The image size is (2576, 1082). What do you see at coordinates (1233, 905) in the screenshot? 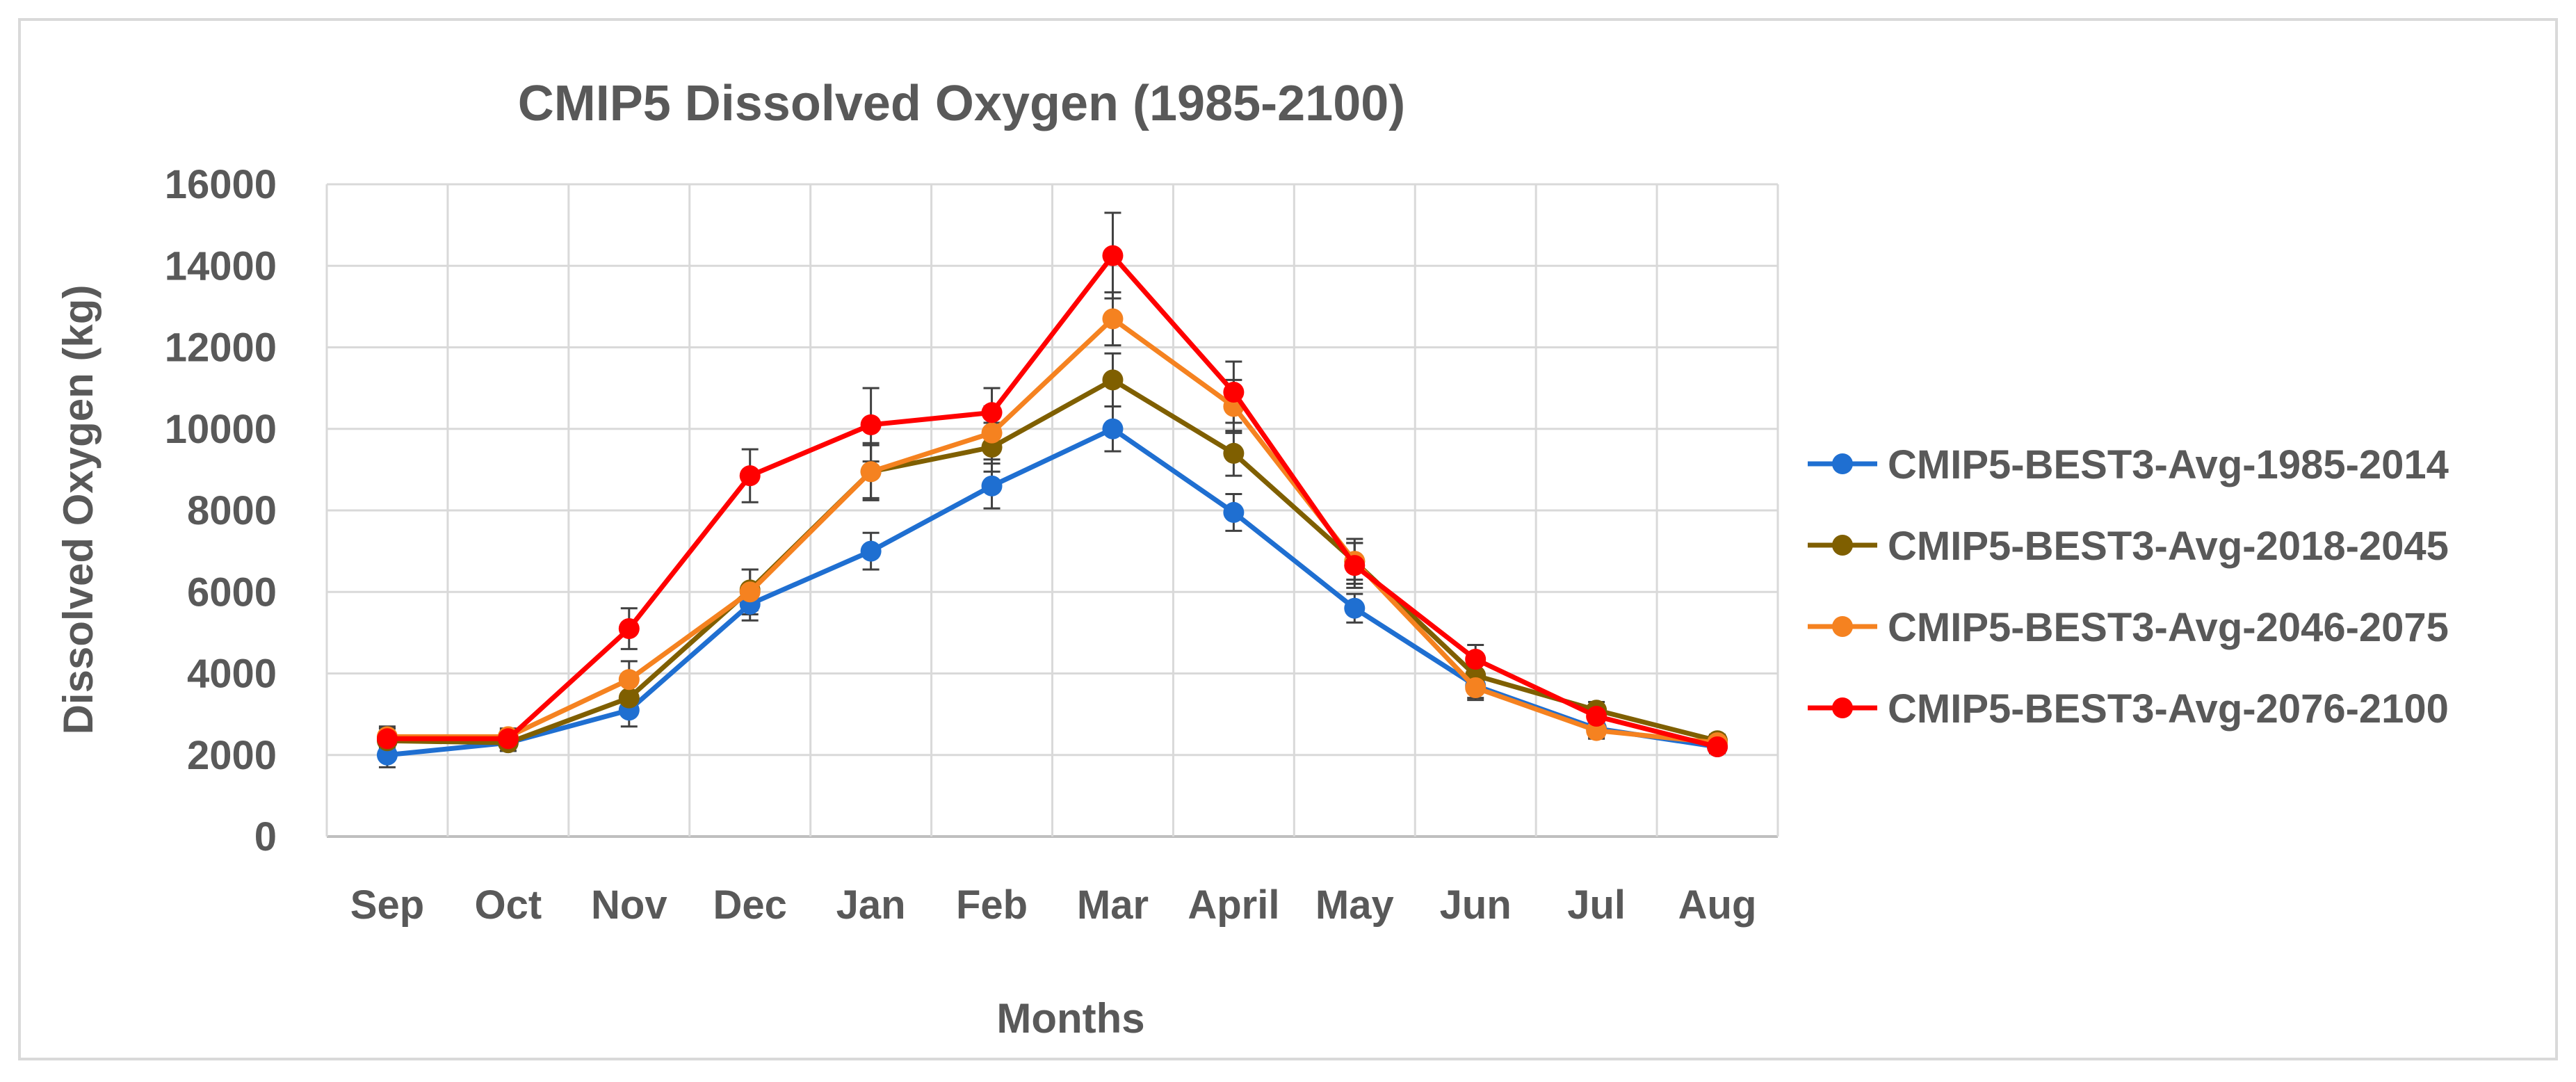
I see `x-tick-label: April` at bounding box center [1233, 905].